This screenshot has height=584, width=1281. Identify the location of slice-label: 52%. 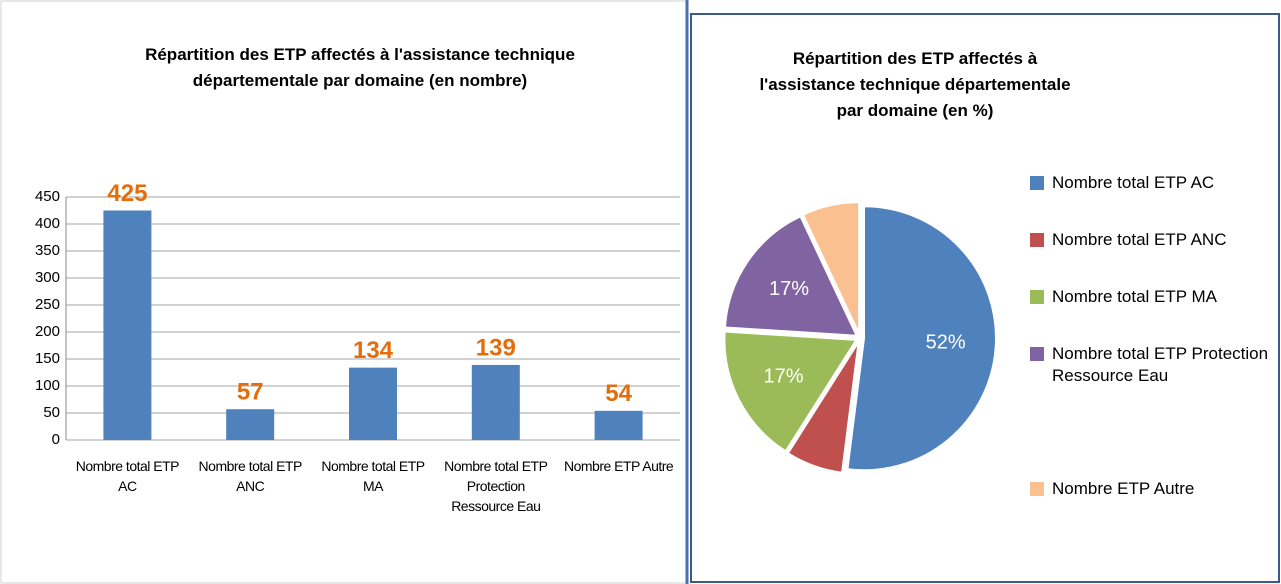
(946, 343).